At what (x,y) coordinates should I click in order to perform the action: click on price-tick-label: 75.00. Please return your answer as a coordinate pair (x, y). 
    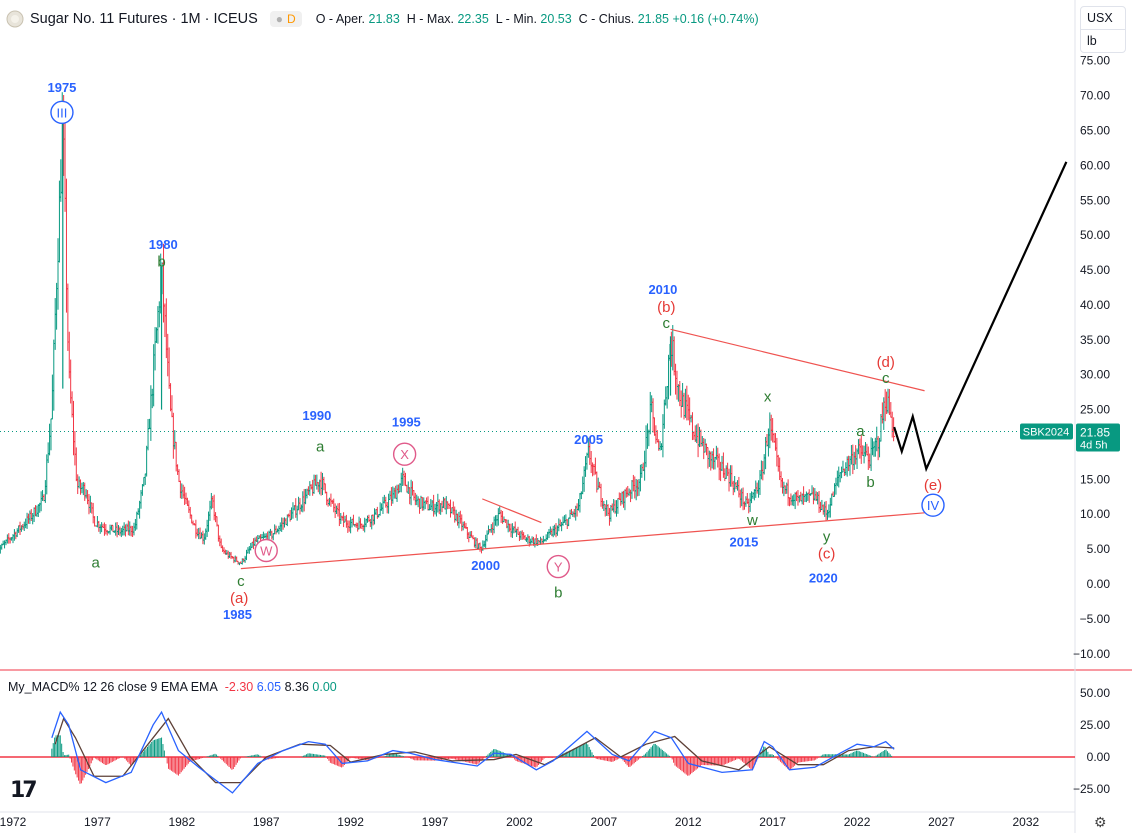
    Looking at the image, I should click on (1095, 61).